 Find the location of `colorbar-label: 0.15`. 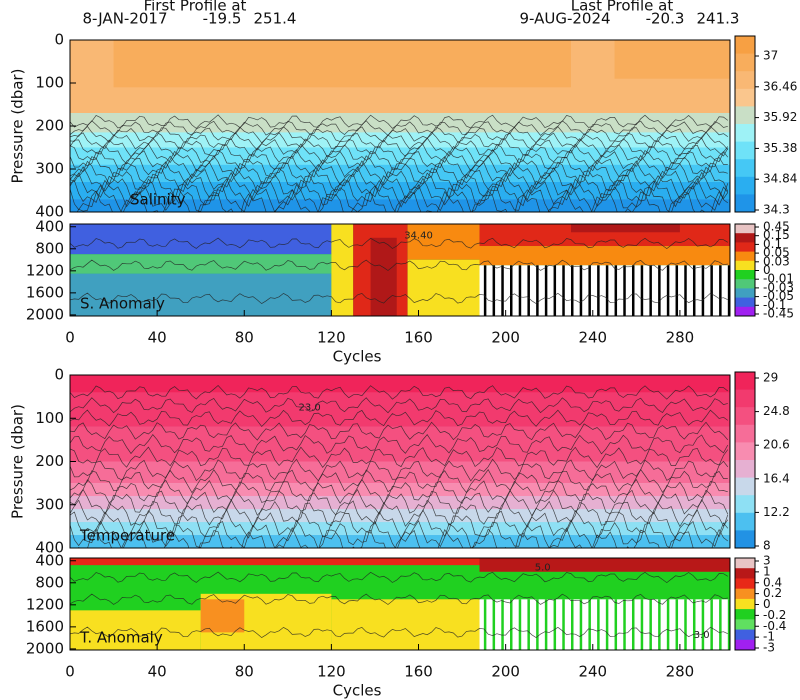

colorbar-label: 0.15 is located at coordinates (776, 235).